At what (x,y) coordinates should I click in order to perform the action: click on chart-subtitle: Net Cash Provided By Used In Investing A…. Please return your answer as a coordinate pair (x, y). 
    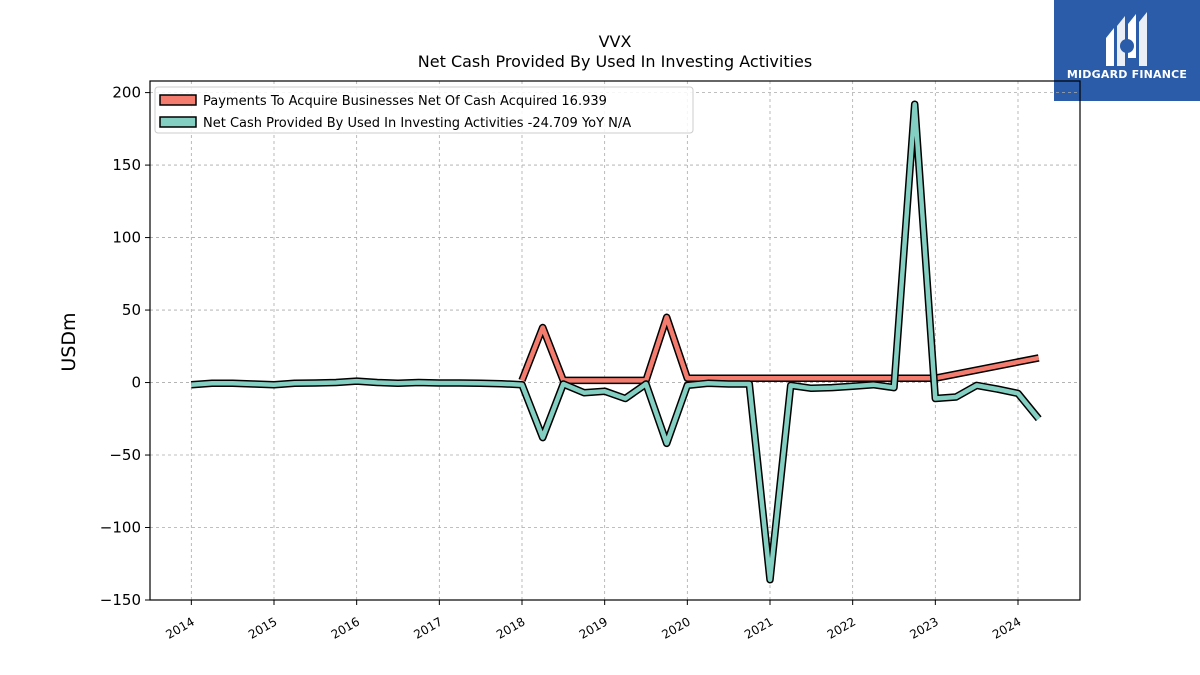
    Looking at the image, I should click on (615, 61).